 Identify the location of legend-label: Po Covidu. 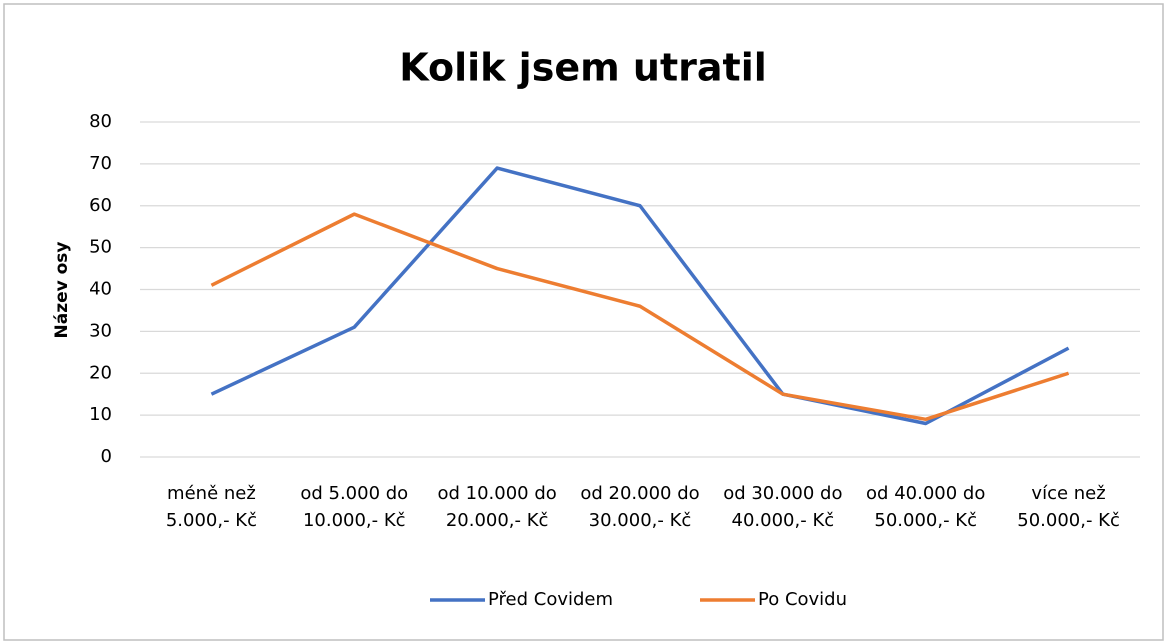
(802, 599).